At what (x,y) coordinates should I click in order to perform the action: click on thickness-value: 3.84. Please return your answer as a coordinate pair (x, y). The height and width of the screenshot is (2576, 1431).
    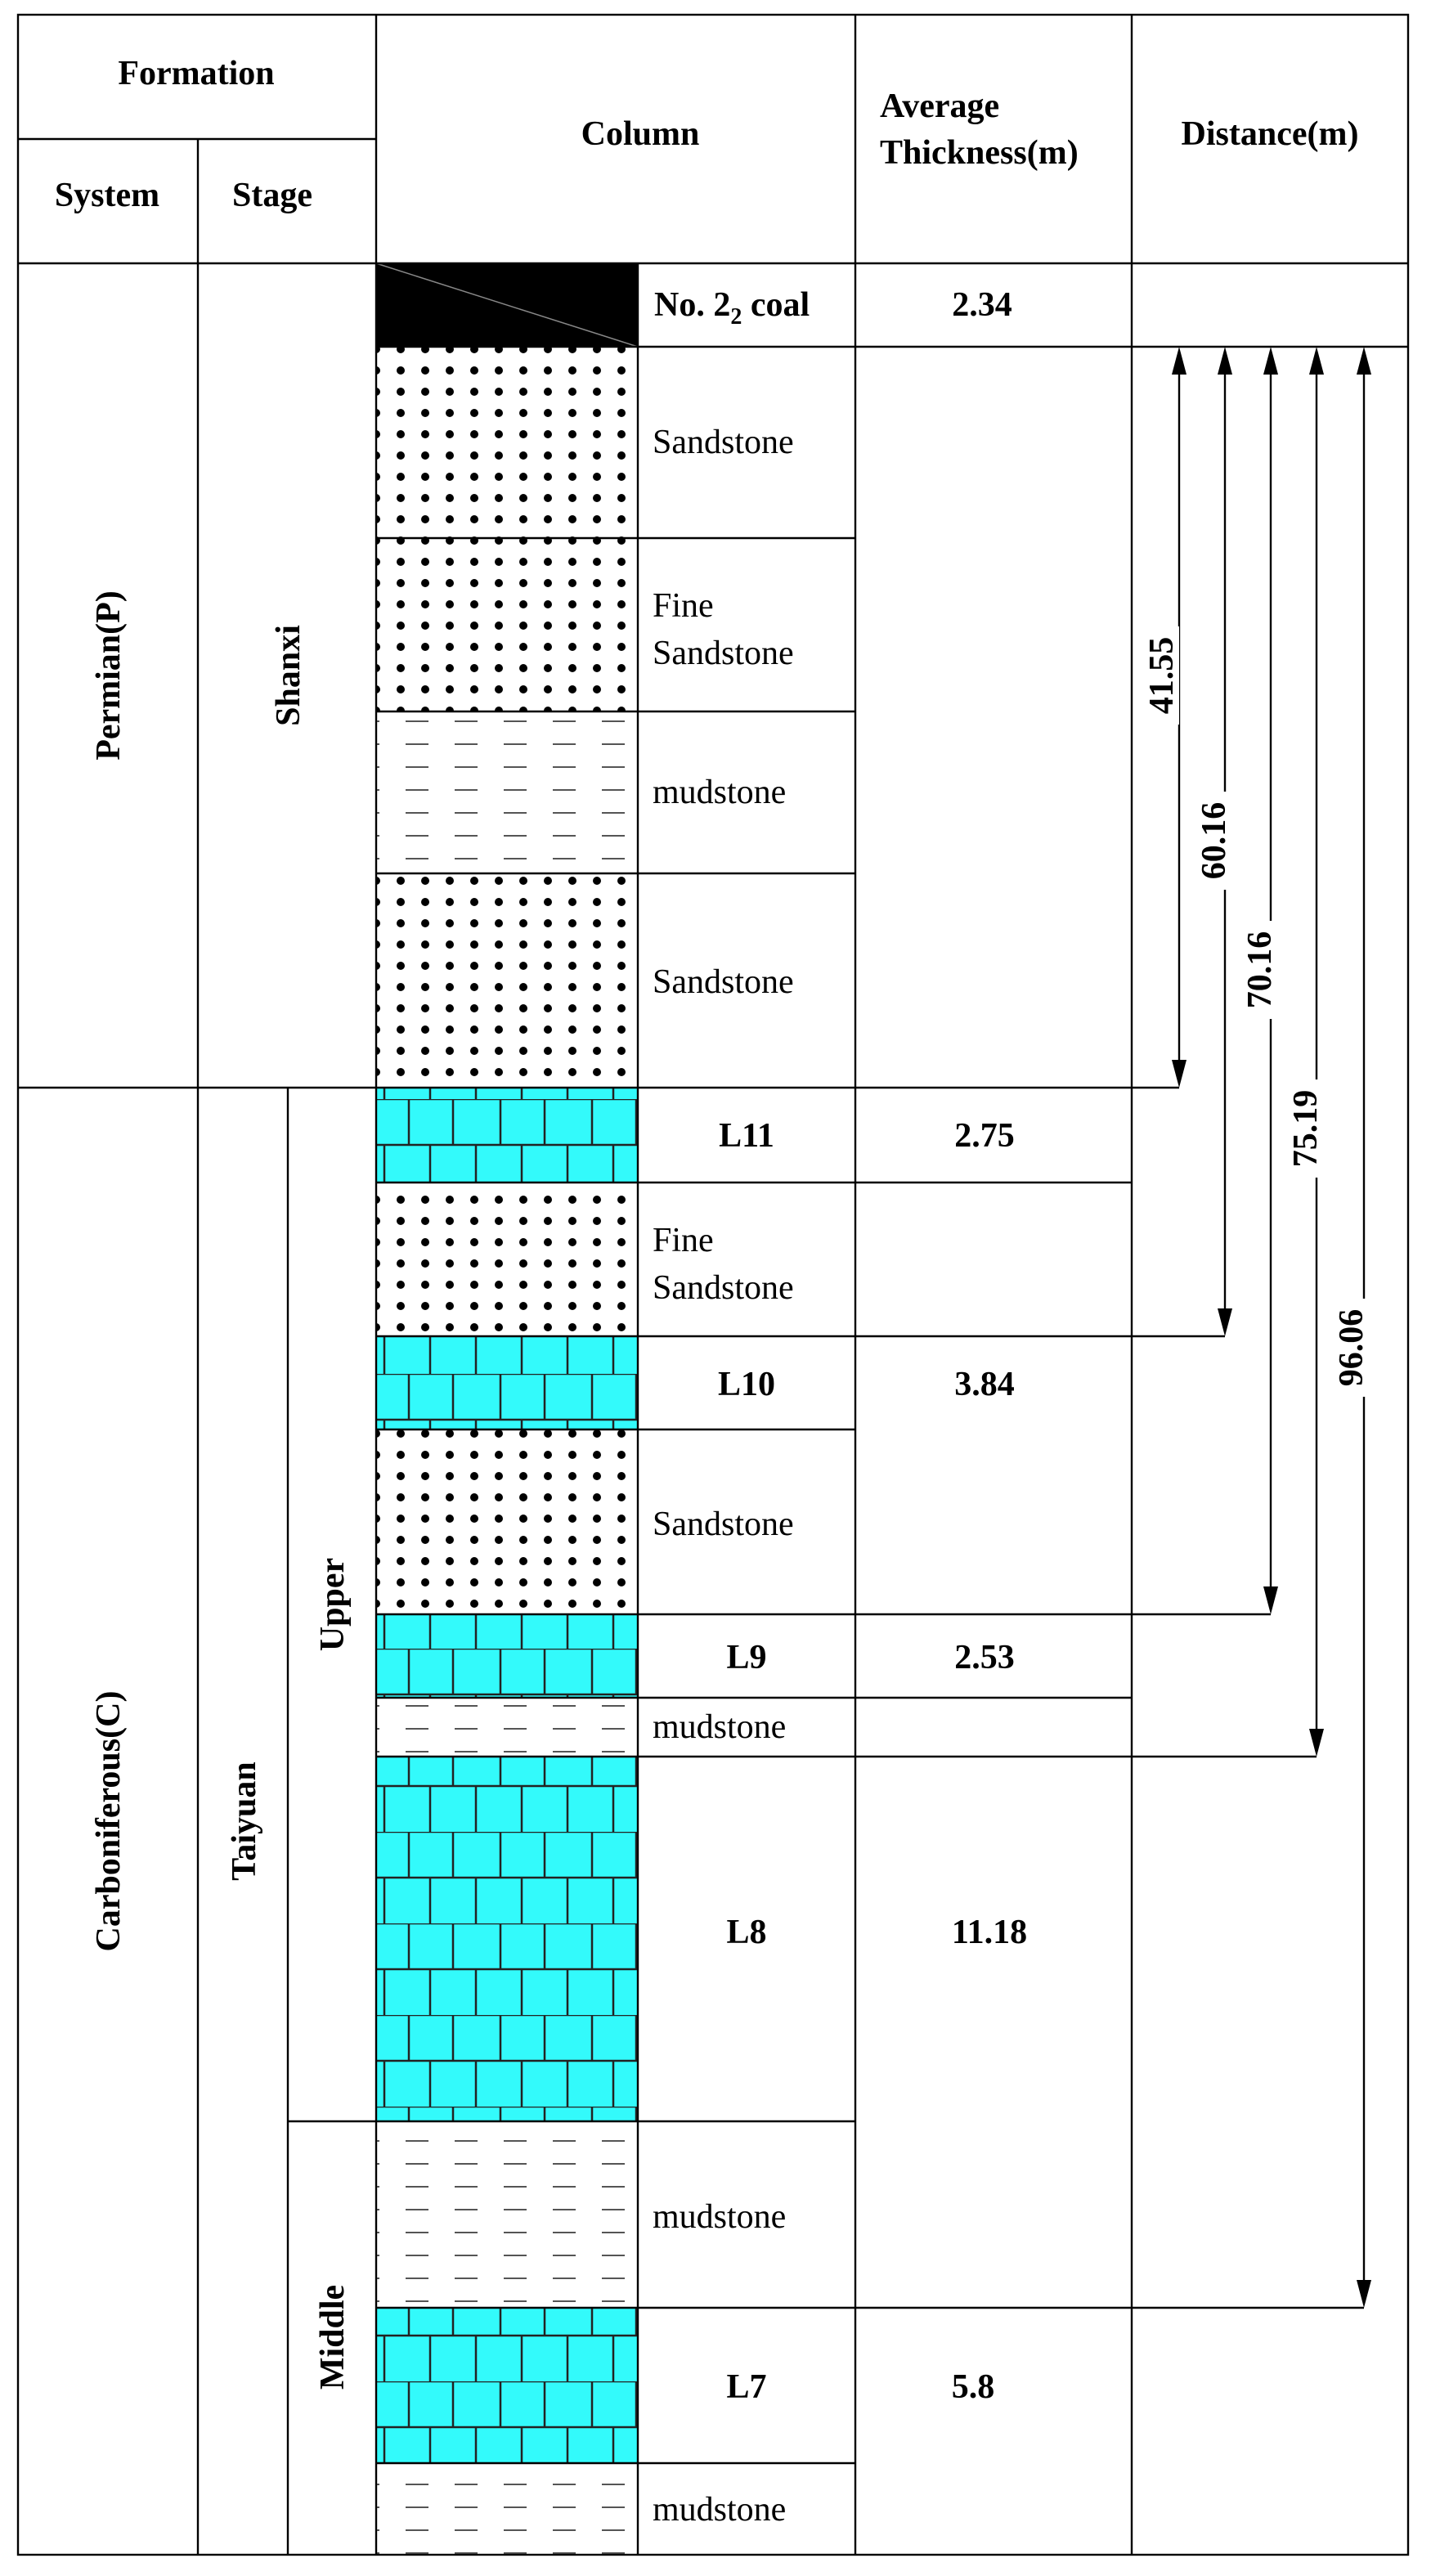
    Looking at the image, I should click on (984, 1384).